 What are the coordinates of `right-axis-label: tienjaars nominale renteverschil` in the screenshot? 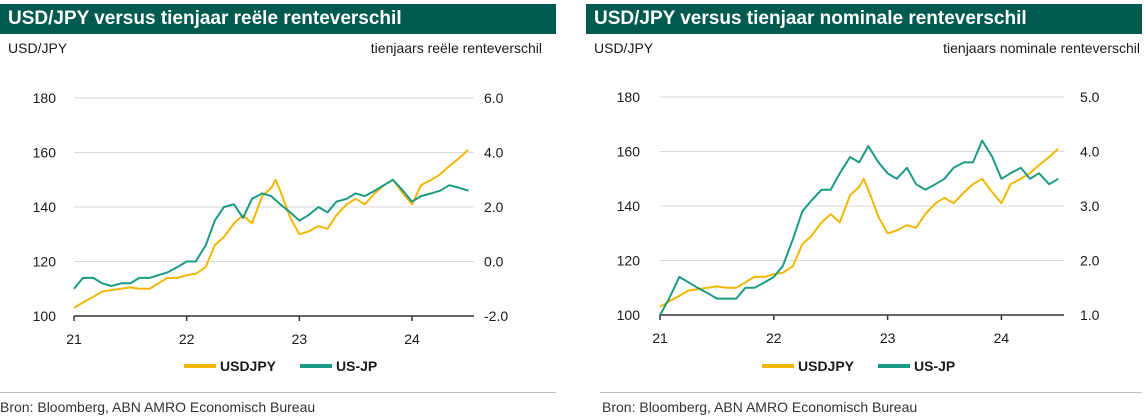 It's located at (1041, 48).